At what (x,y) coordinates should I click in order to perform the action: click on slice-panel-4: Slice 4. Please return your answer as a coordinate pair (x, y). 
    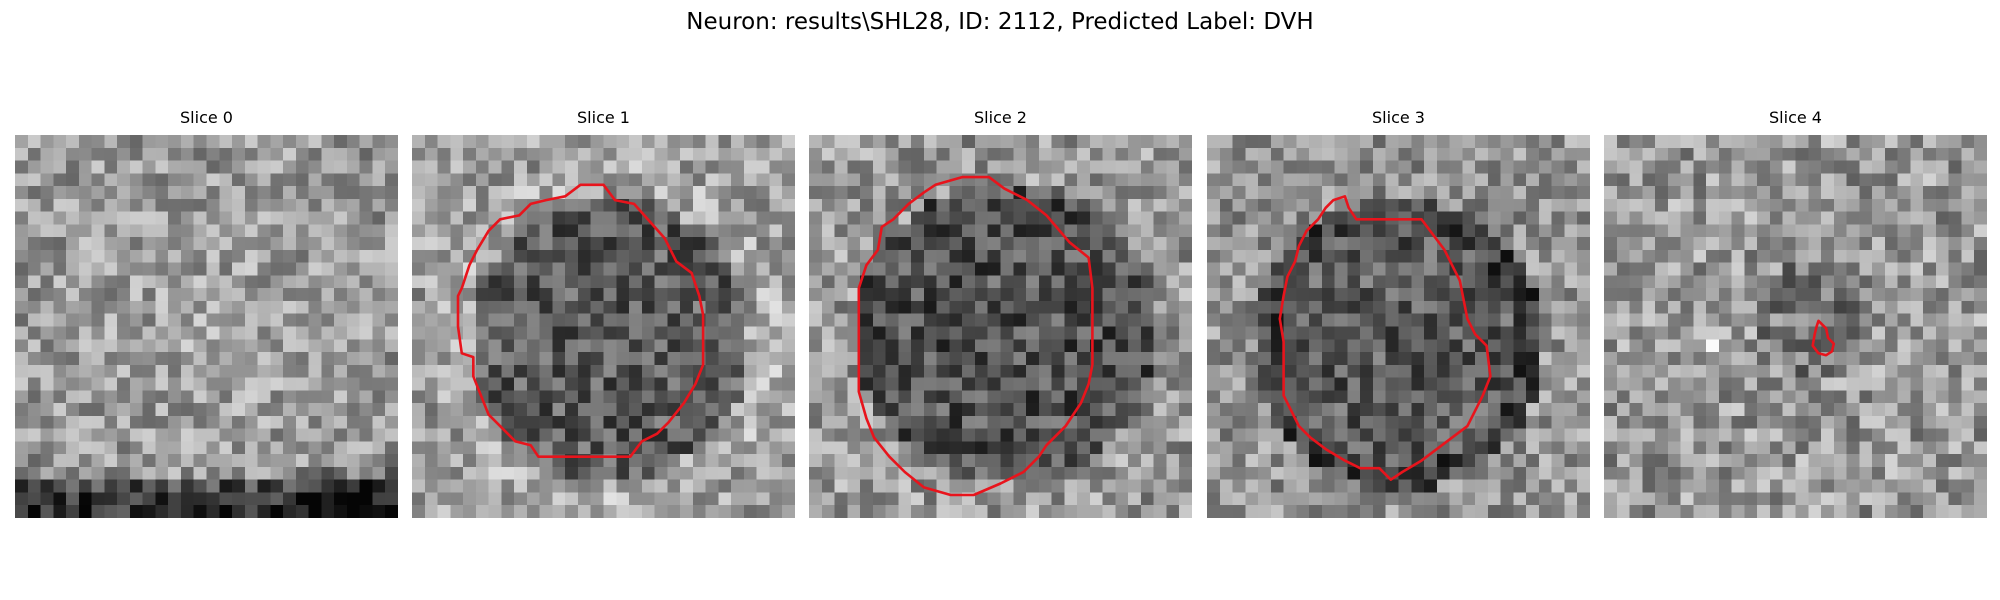
    Looking at the image, I should click on (1795, 314).